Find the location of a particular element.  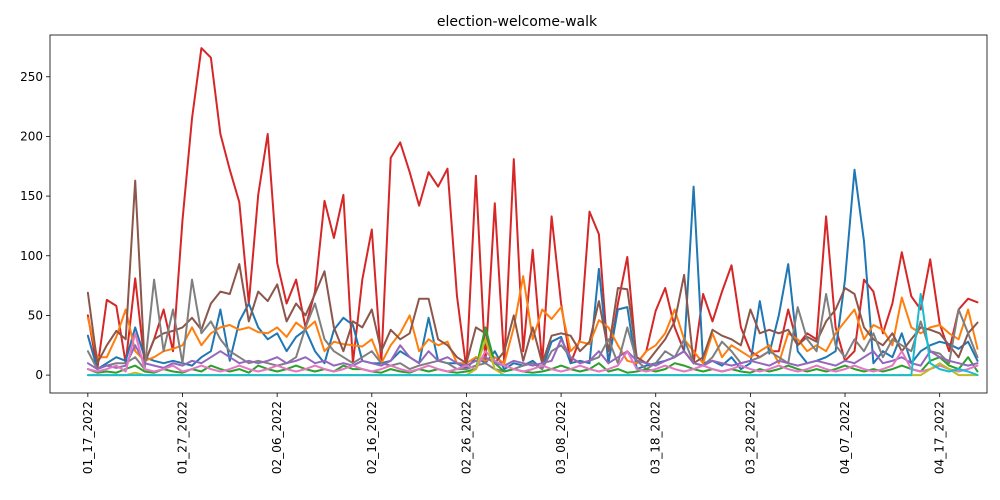

y-tick-label: 0 is located at coordinates (39, 375).